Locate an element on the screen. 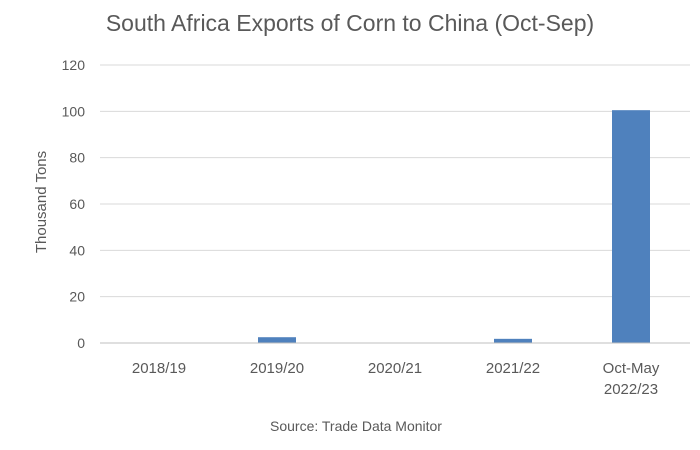 The image size is (700, 450). y-tick-label: 100 is located at coordinates (74, 111).